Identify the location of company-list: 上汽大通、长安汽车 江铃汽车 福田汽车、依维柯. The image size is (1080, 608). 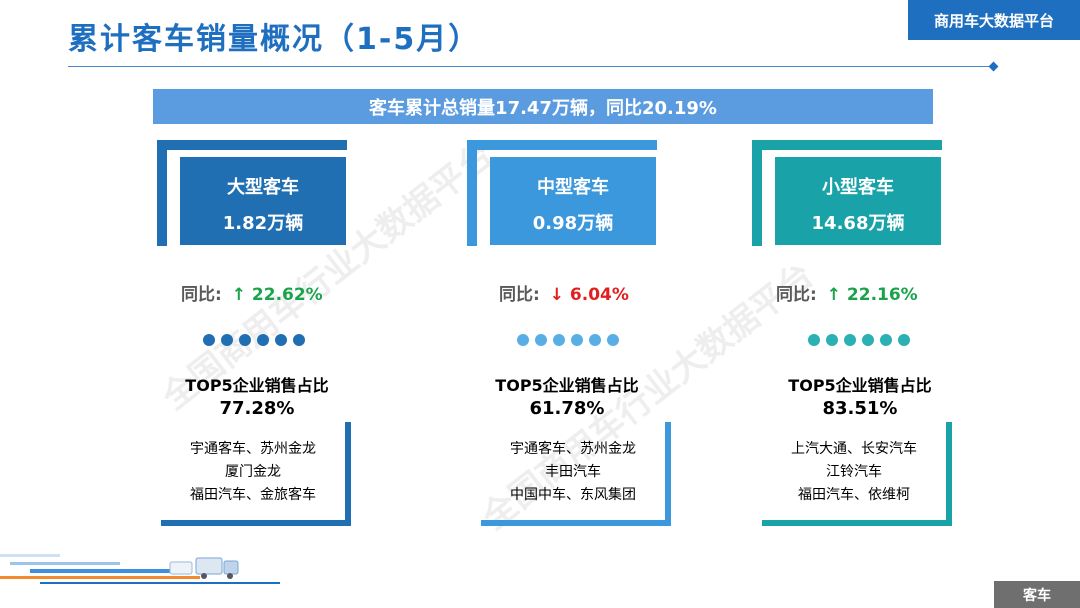
(854, 472).